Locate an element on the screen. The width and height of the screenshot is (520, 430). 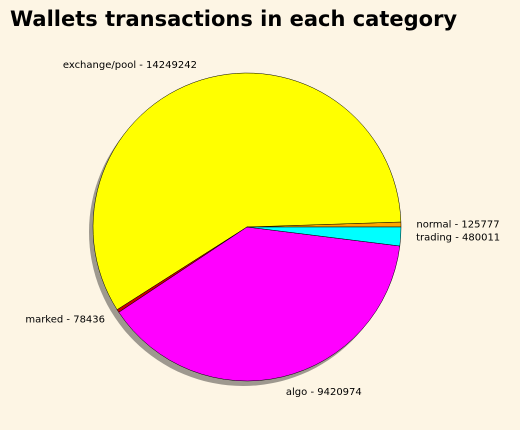
slice-label-marked: marked - 78436 is located at coordinates (65, 319).